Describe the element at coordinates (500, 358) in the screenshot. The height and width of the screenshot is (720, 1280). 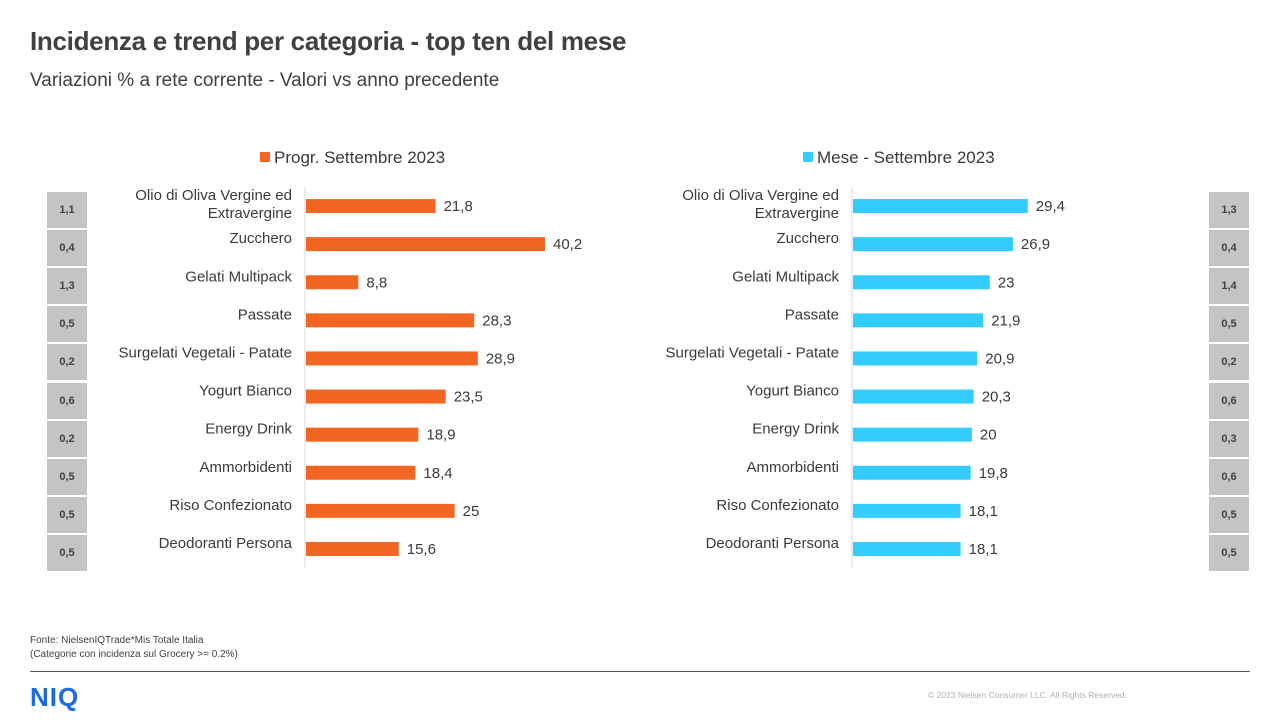
I see `data-label-left: 28,9` at that location.